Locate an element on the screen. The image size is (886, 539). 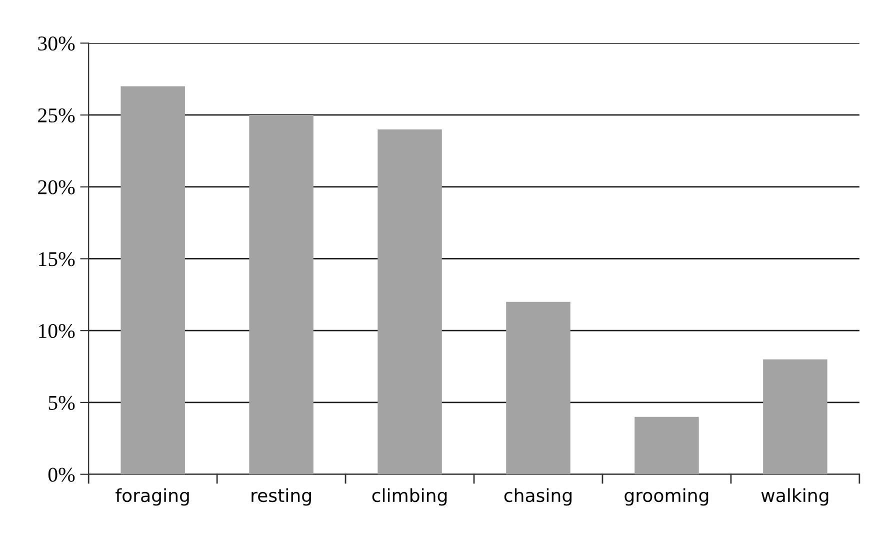
y-tick-label: 20% is located at coordinates (56, 187).